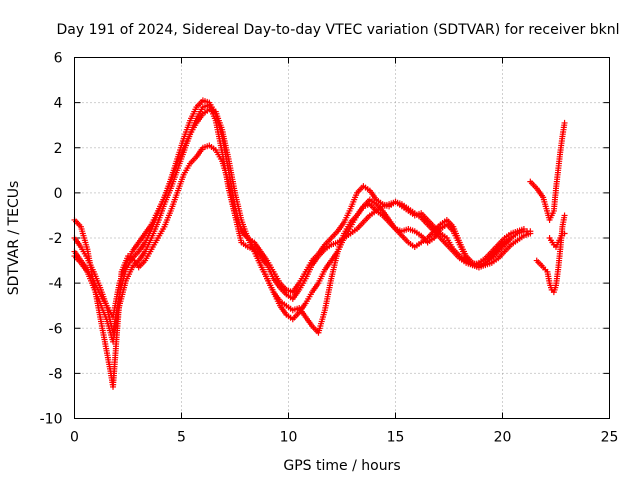  What do you see at coordinates (14, 238) in the screenshot?
I see `y-axis-label: SDTVAR / TECUs` at bounding box center [14, 238].